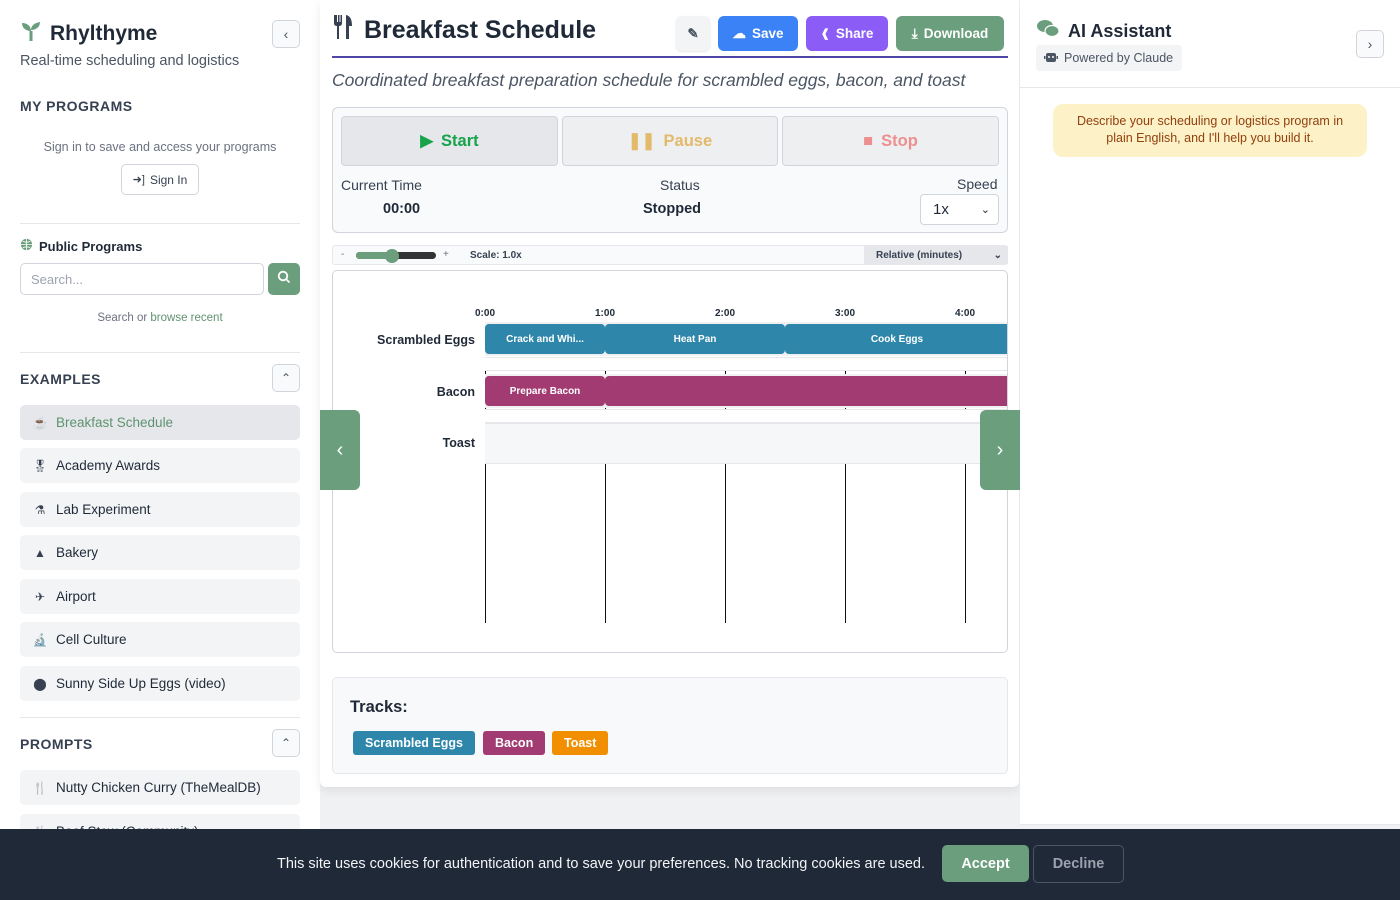 This screenshot has width=1400, height=900. Describe the element at coordinates (985, 210) in the screenshot. I see `chevron-down-icon: ⌄` at that location.